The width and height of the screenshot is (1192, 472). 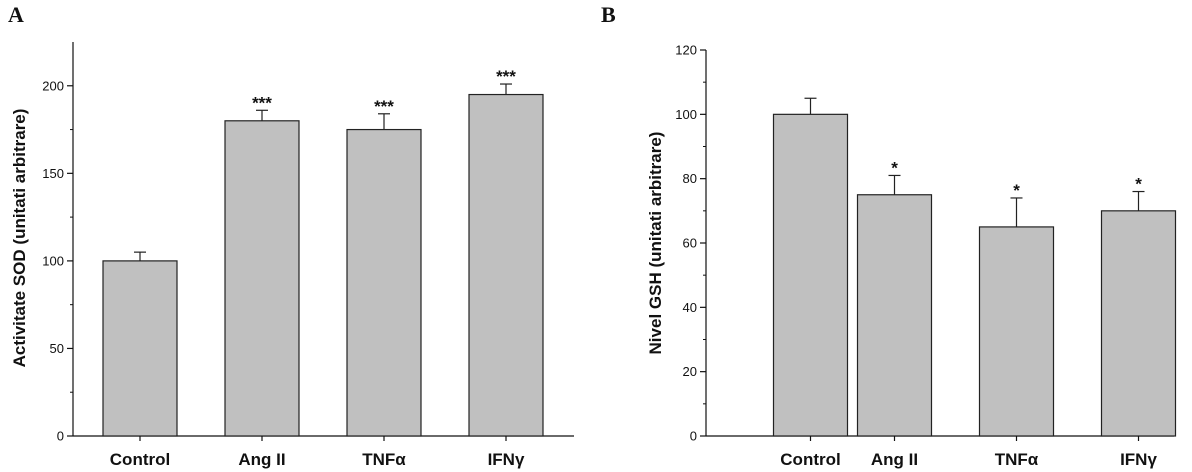 What do you see at coordinates (53, 173) in the screenshot?
I see `y-tick-label-a: 150` at bounding box center [53, 173].